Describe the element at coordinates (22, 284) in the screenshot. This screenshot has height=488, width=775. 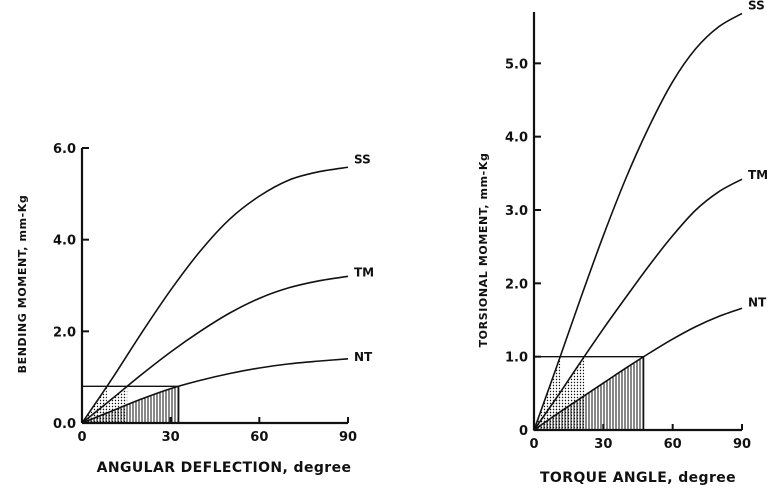
I see `y-axis-label: BENDING MOMENT, mm-Kg` at that location.